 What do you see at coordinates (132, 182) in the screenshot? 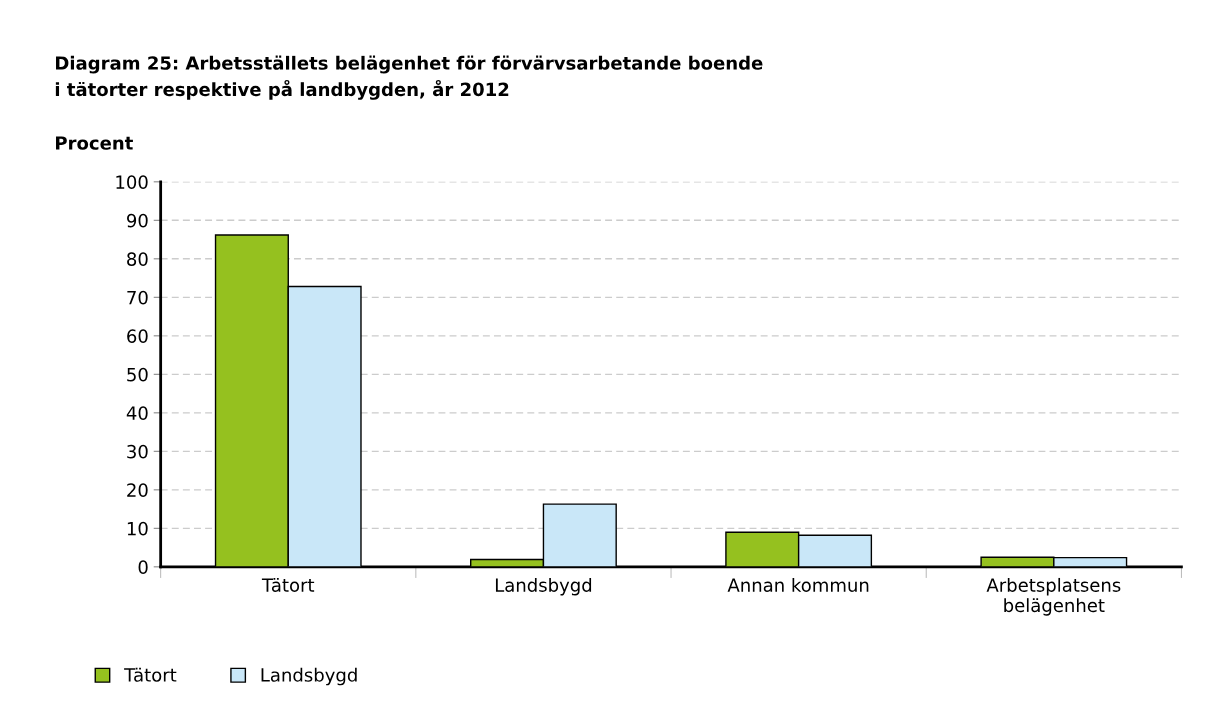
I see `y-tick-label: 100` at bounding box center [132, 182].